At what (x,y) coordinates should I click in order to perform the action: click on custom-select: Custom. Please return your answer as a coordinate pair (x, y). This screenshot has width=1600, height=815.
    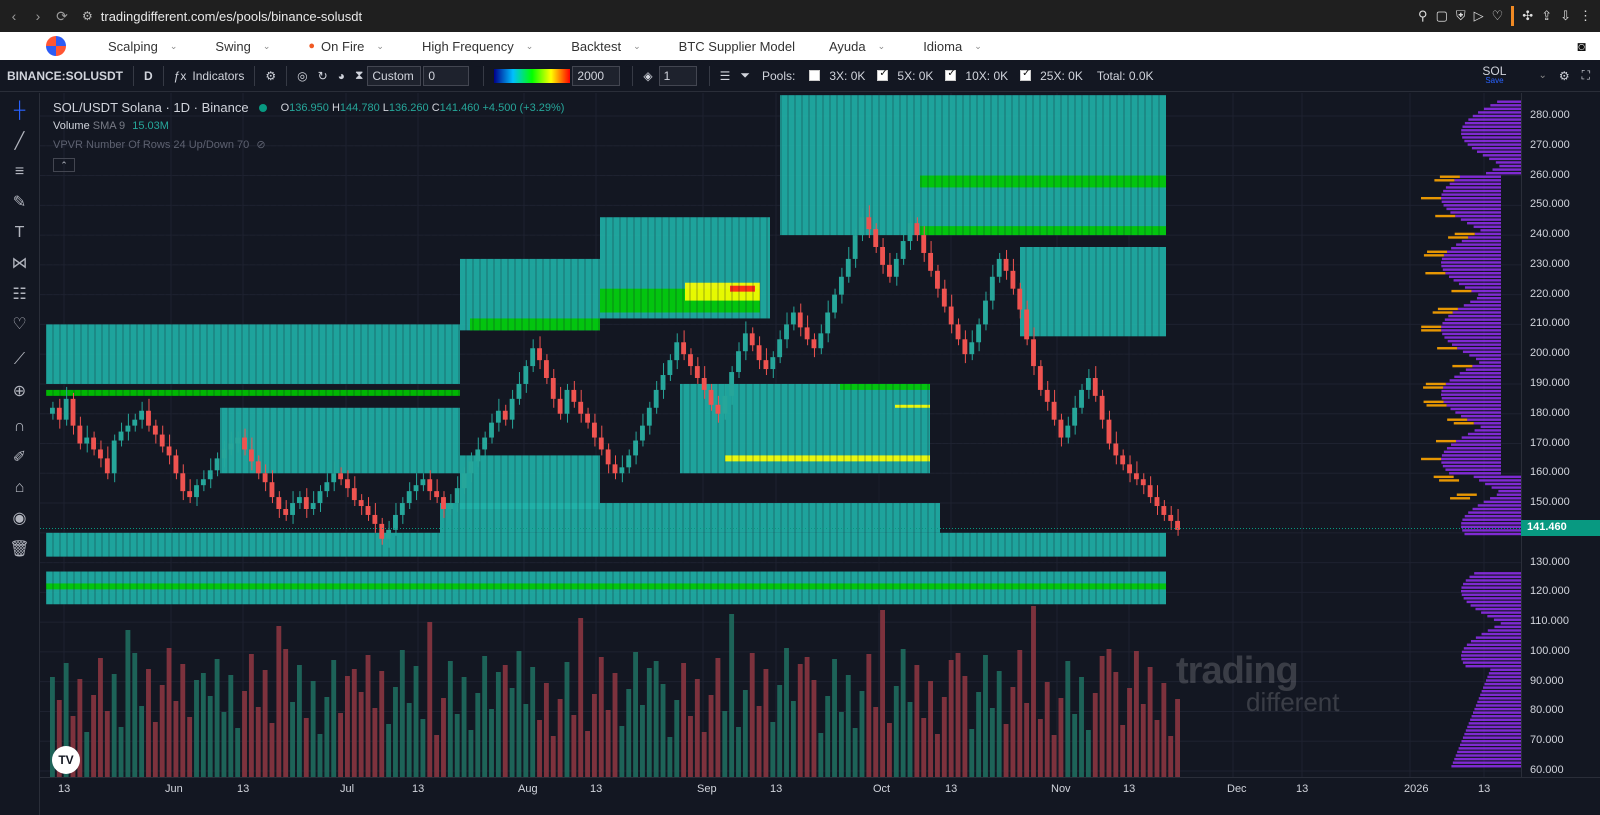
    Looking at the image, I should click on (394, 75).